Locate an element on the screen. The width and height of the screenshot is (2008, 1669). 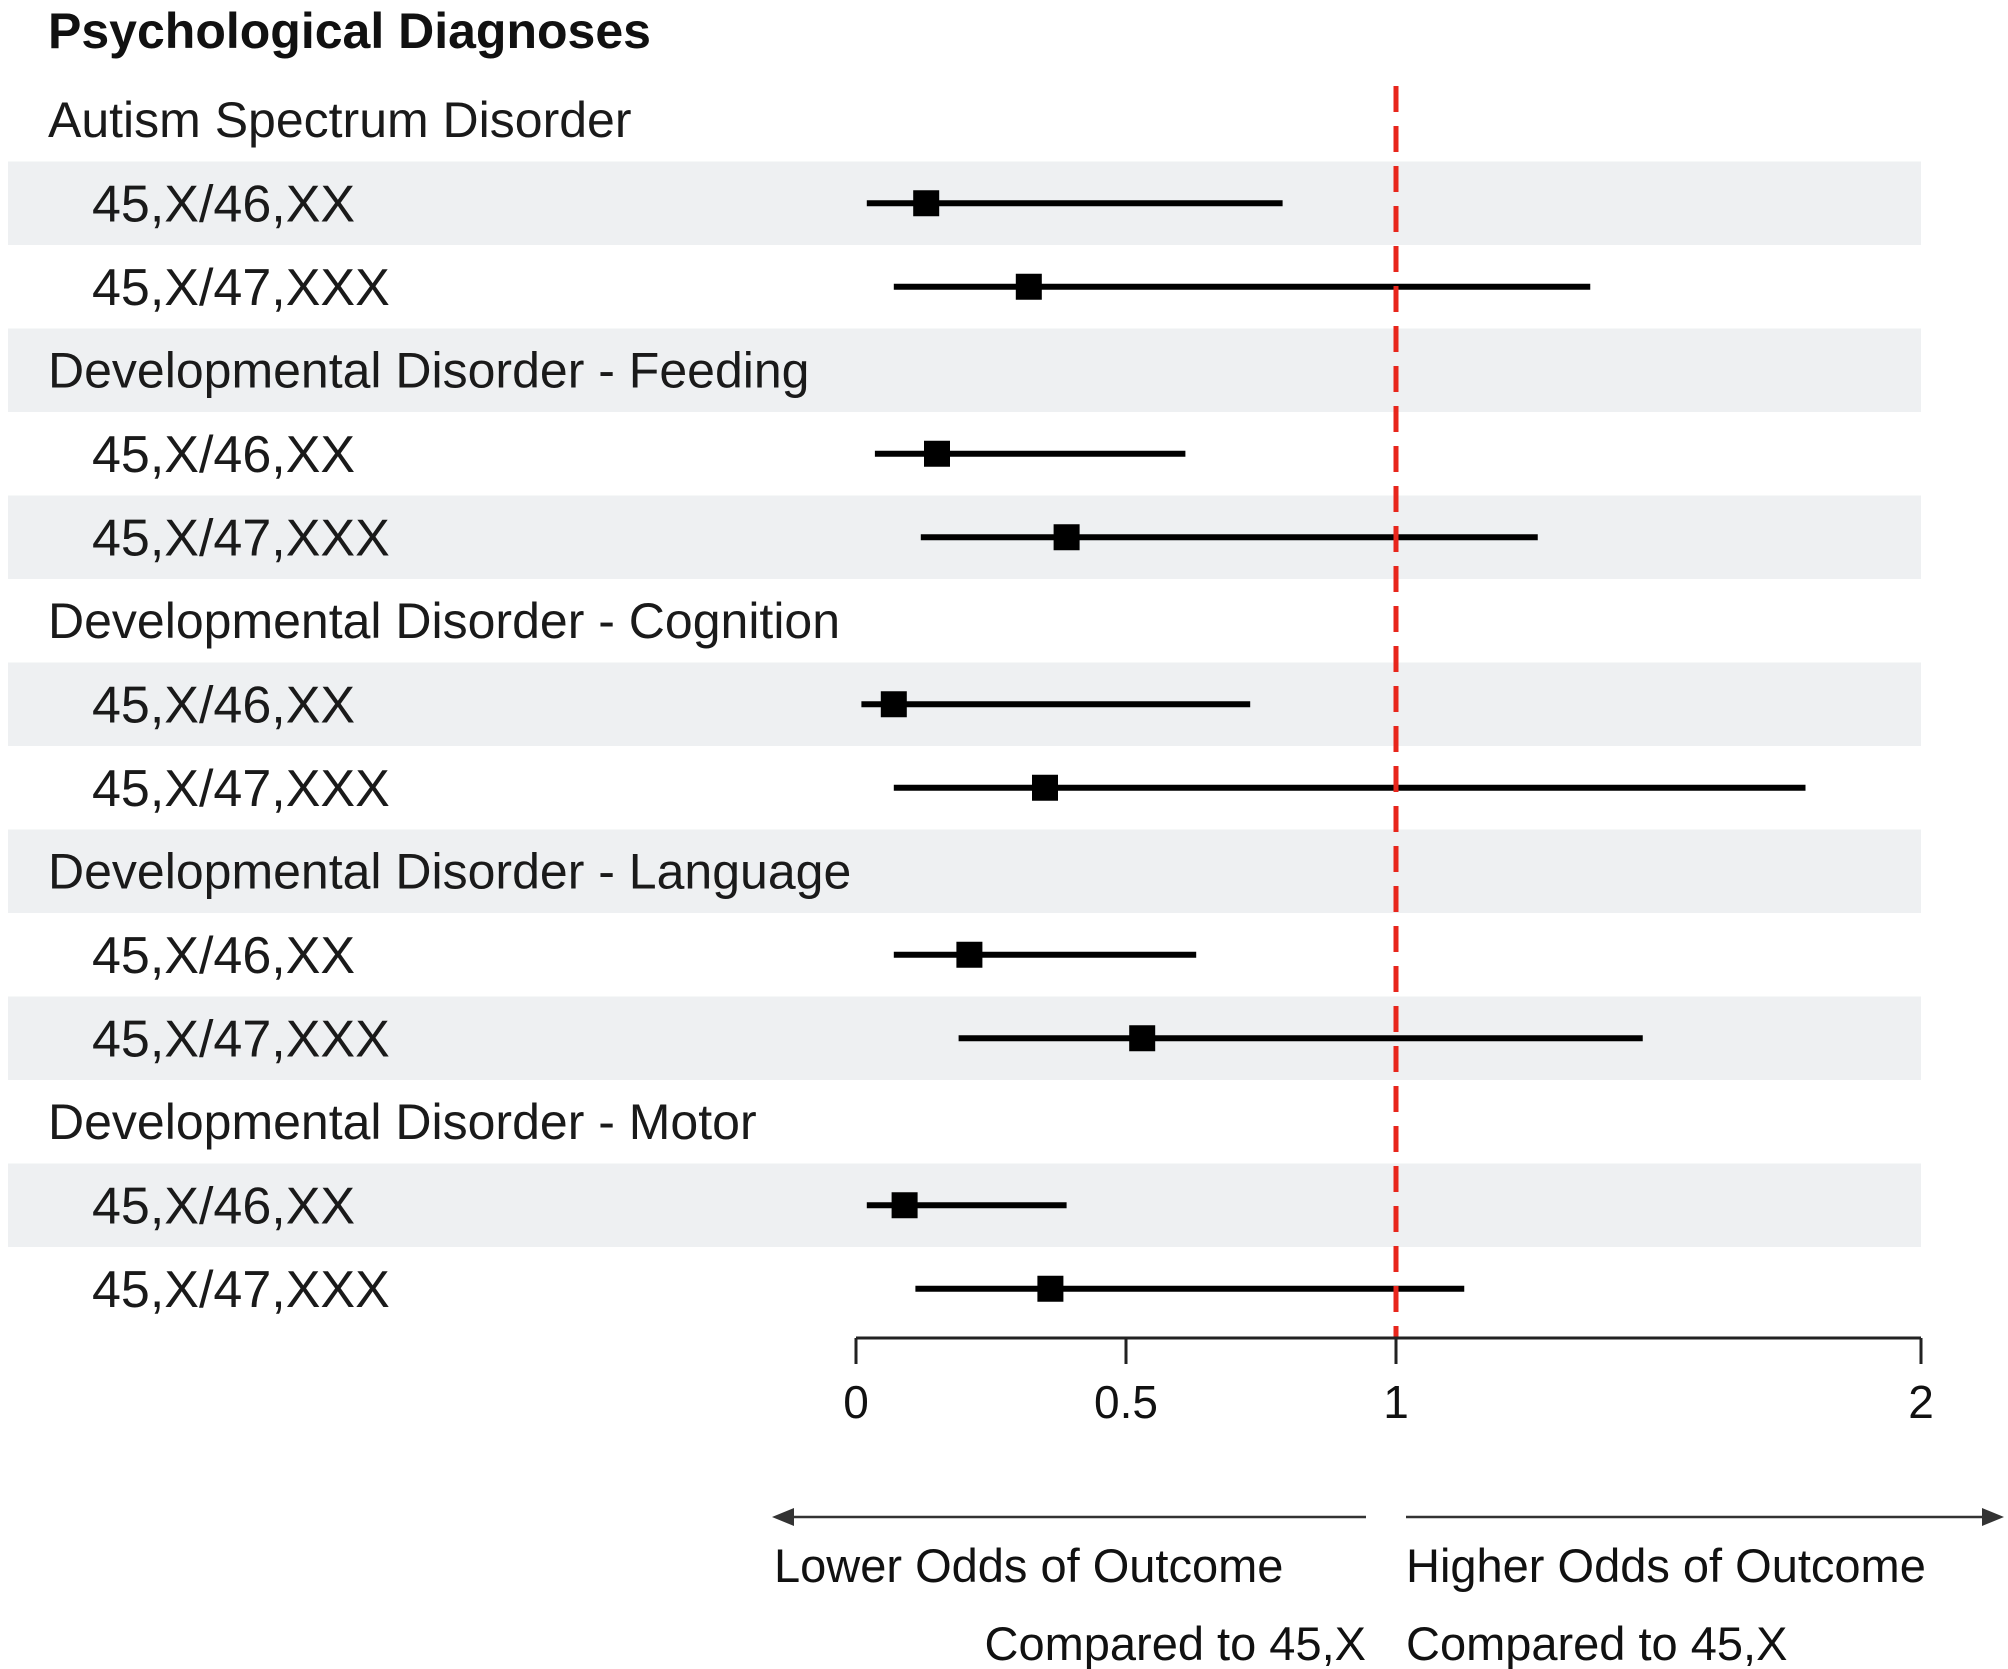
group-label: Developmental Disorder - Cognition is located at coordinates (444, 621).